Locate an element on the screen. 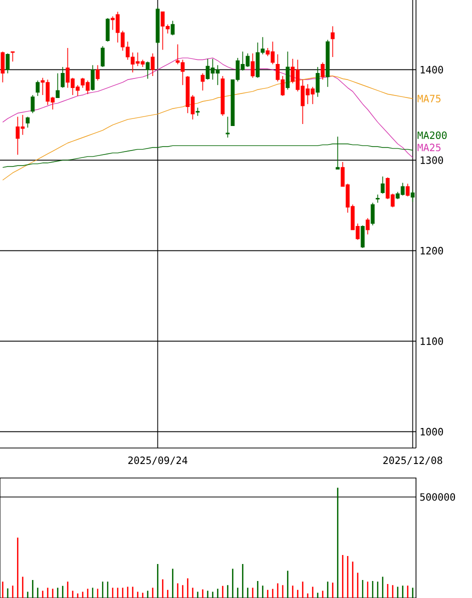 The image size is (472, 598). y-tick-label: 500000 is located at coordinates (438, 497).